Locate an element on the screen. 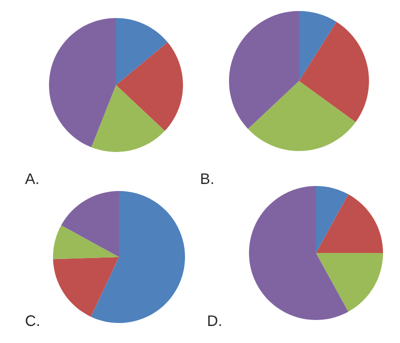 This screenshot has width=400, height=343. text: A. is located at coordinates (31, 178).